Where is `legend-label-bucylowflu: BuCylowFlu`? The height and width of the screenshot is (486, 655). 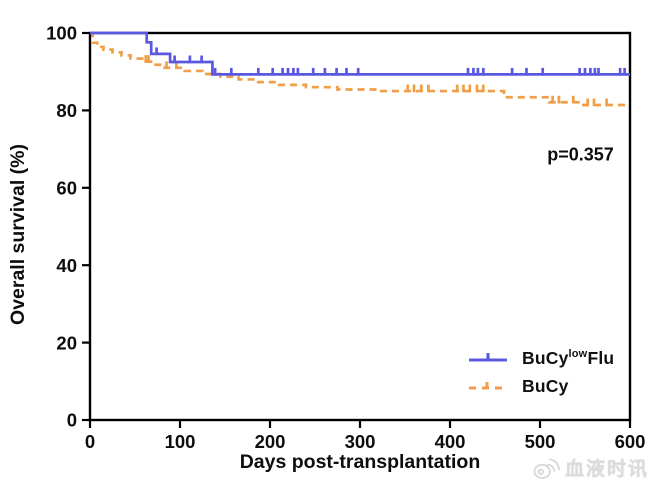
legend-label-bucylowflu: BuCylowFlu is located at coordinates (568, 357).